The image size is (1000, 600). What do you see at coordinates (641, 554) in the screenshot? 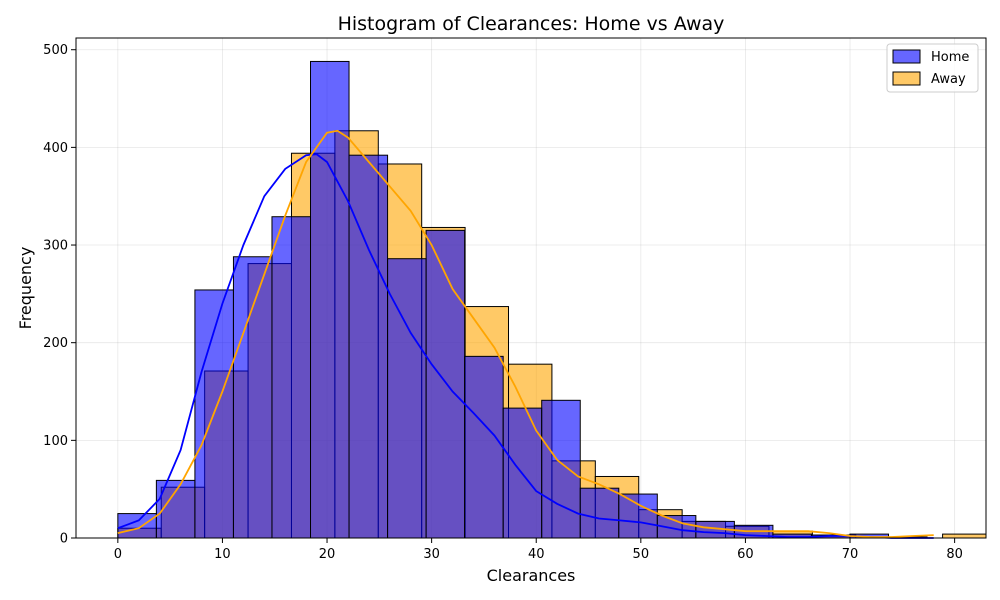
I see `x-tick-label: 50` at bounding box center [641, 554].